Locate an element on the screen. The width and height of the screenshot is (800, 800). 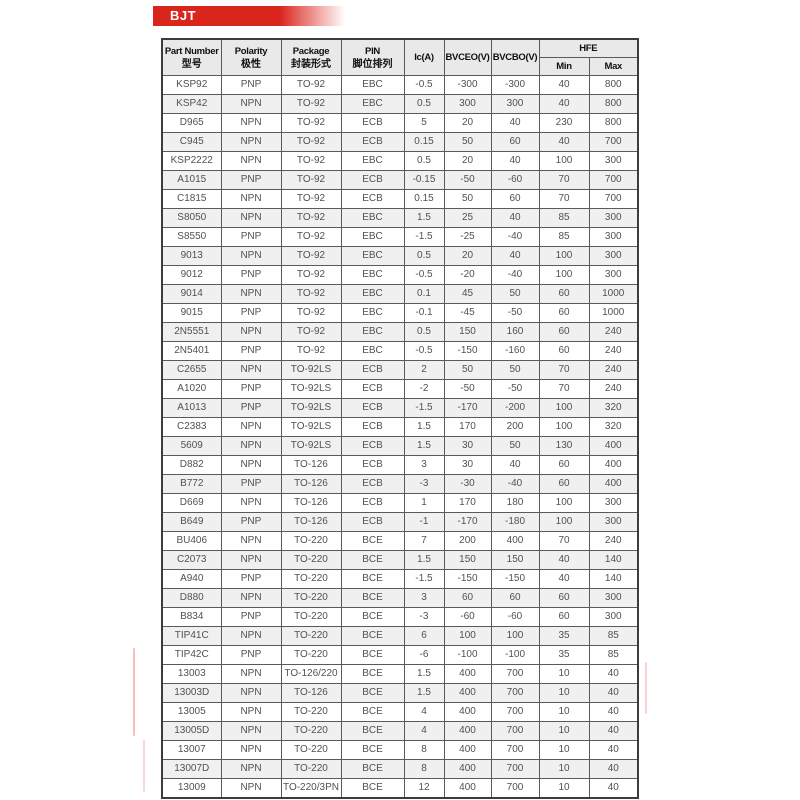
cell-bvcbo: -300 is located at coordinates (515, 85).